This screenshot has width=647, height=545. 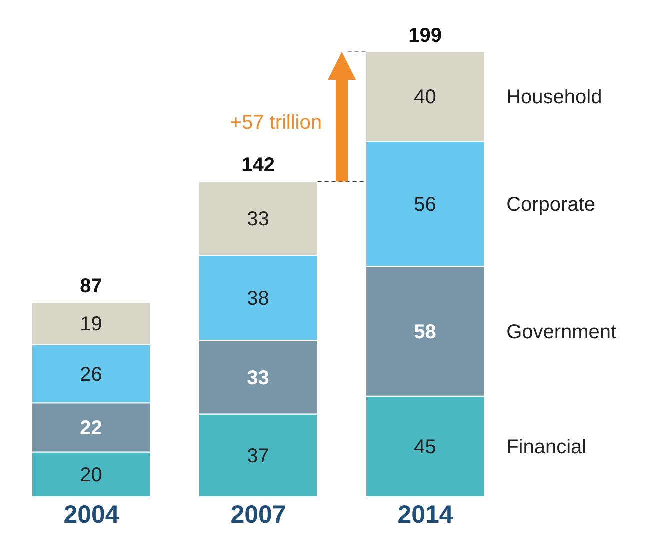 I want to click on total-label: 199, so click(x=425, y=36).